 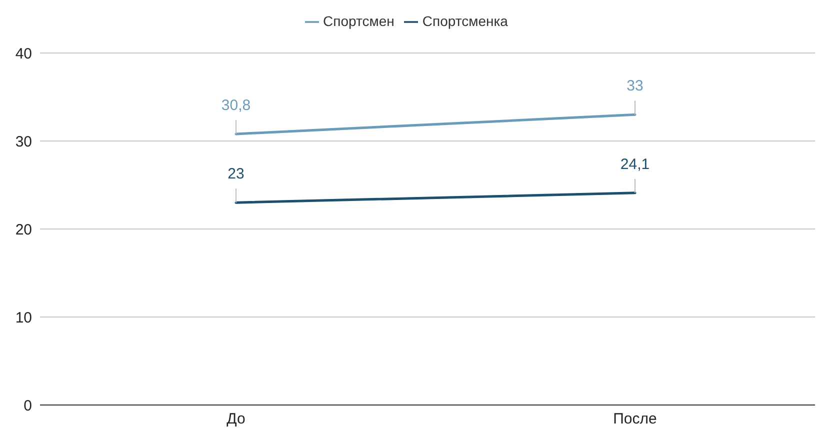 I want to click on data-label: 30,8, so click(x=236, y=105).